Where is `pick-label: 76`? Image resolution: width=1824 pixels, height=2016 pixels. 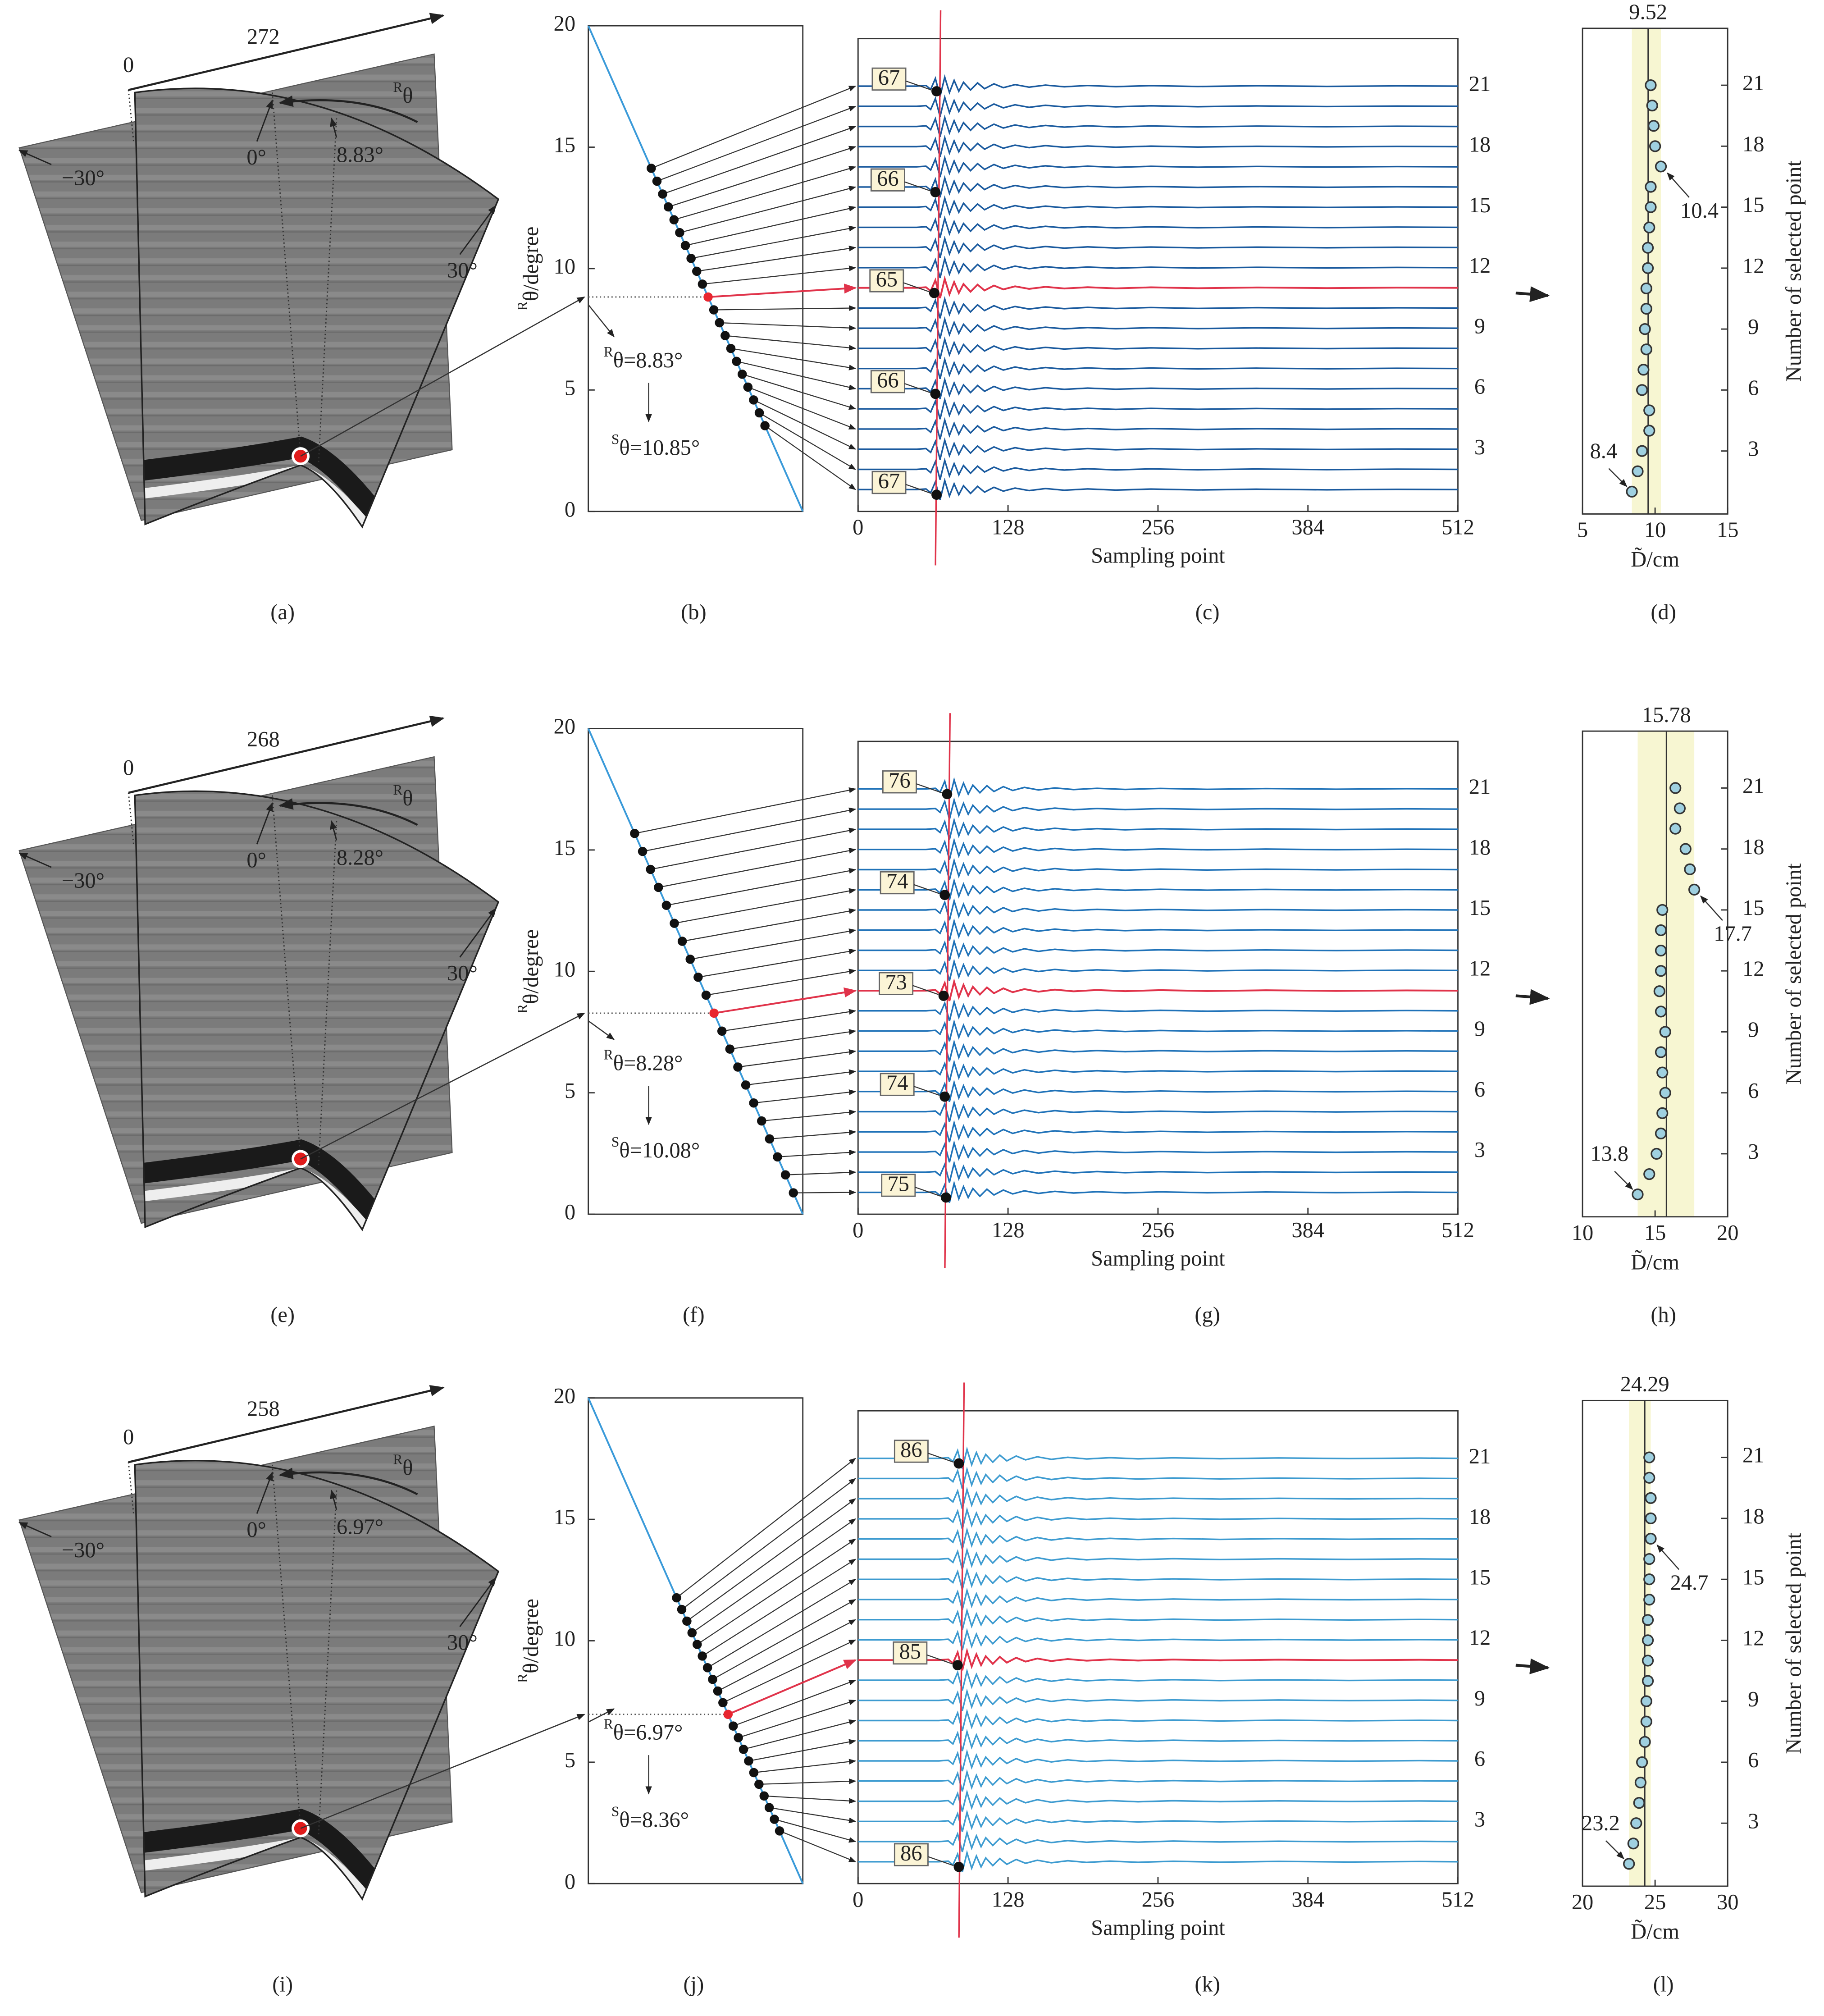 pick-label: 76 is located at coordinates (900, 780).